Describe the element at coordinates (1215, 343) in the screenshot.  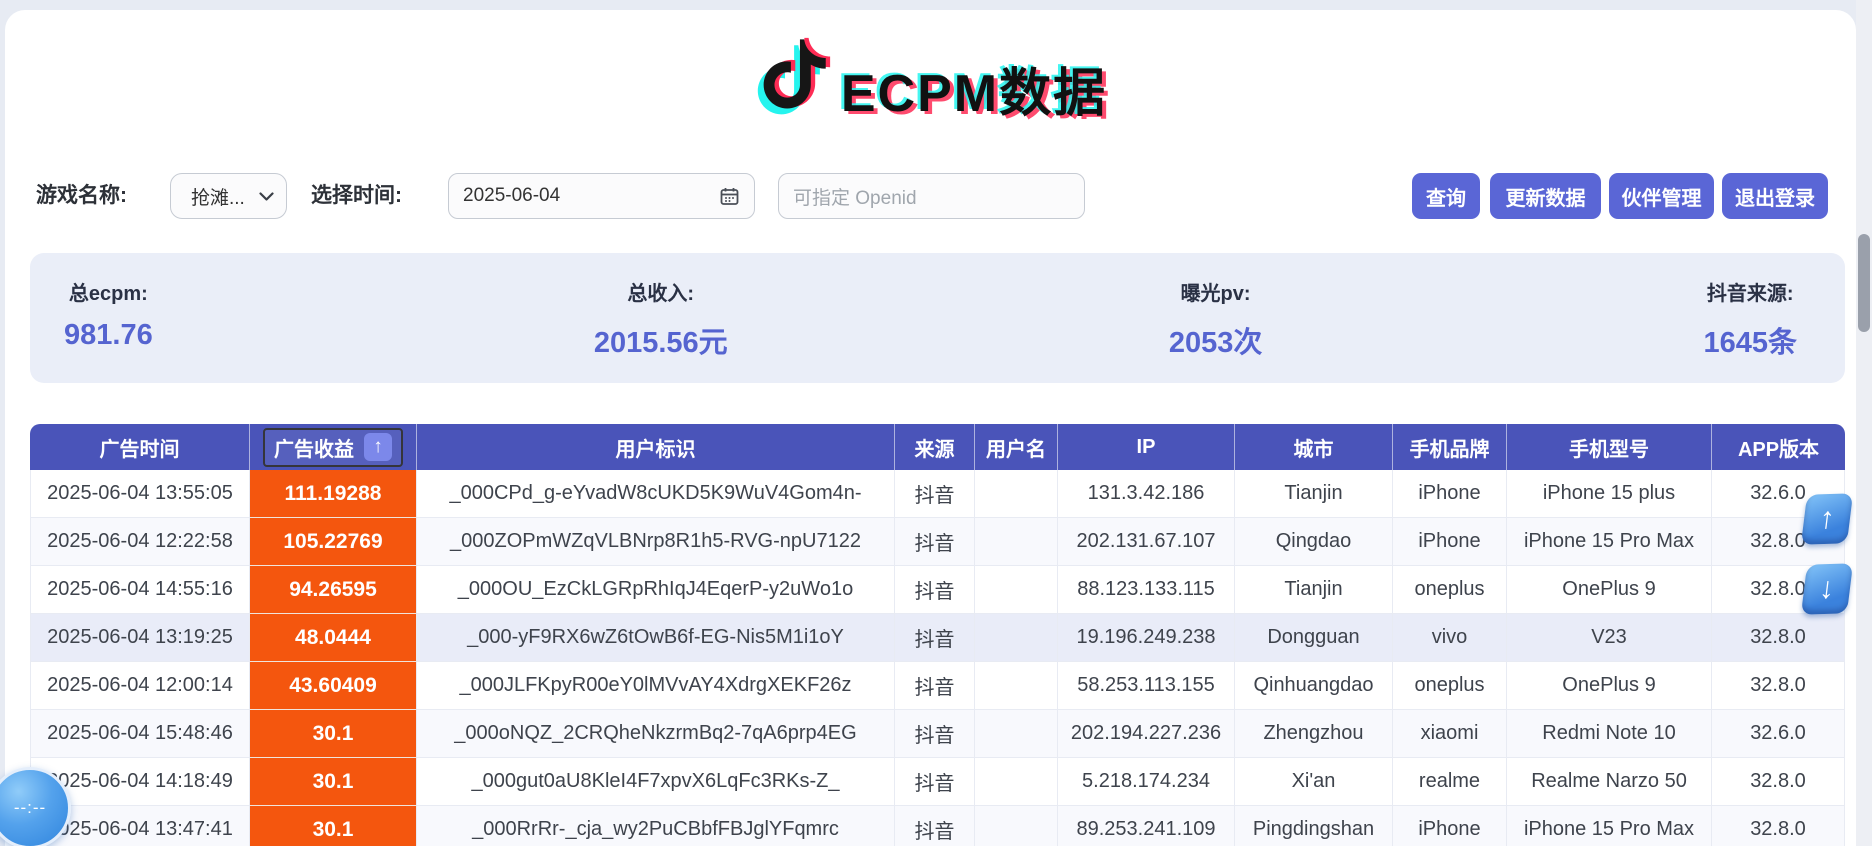
I see `stat-value: 2053次` at that location.